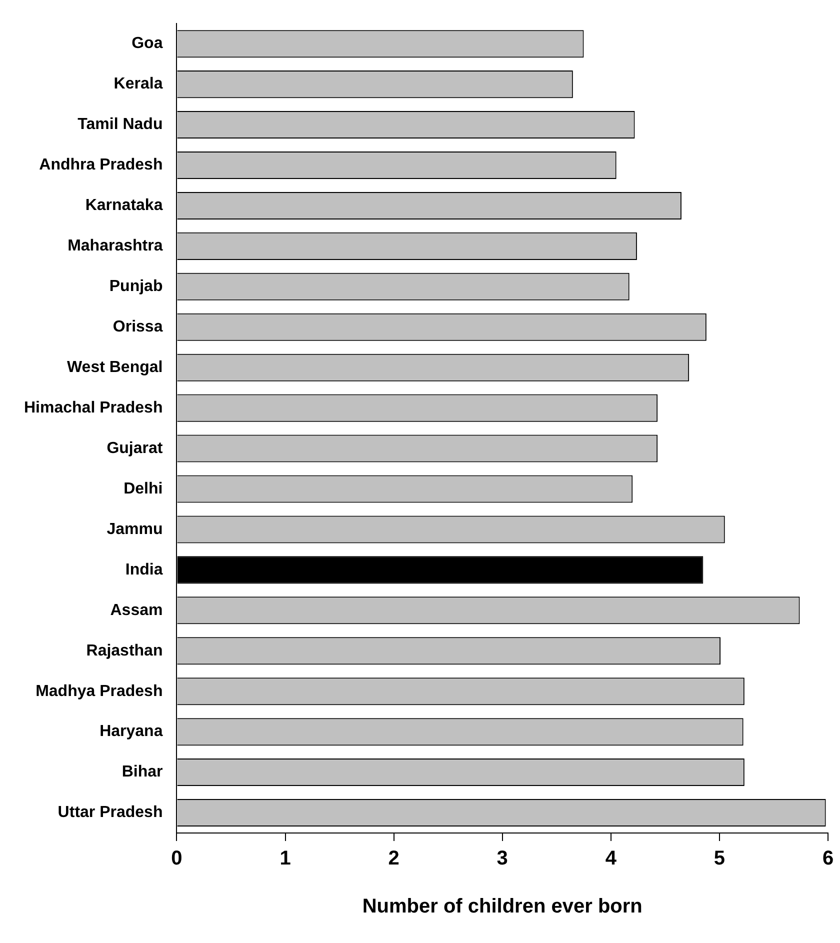 Image resolution: width=840 pixels, height=943 pixels. What do you see at coordinates (136, 610) in the screenshot?
I see `y-tick-label: Assam` at bounding box center [136, 610].